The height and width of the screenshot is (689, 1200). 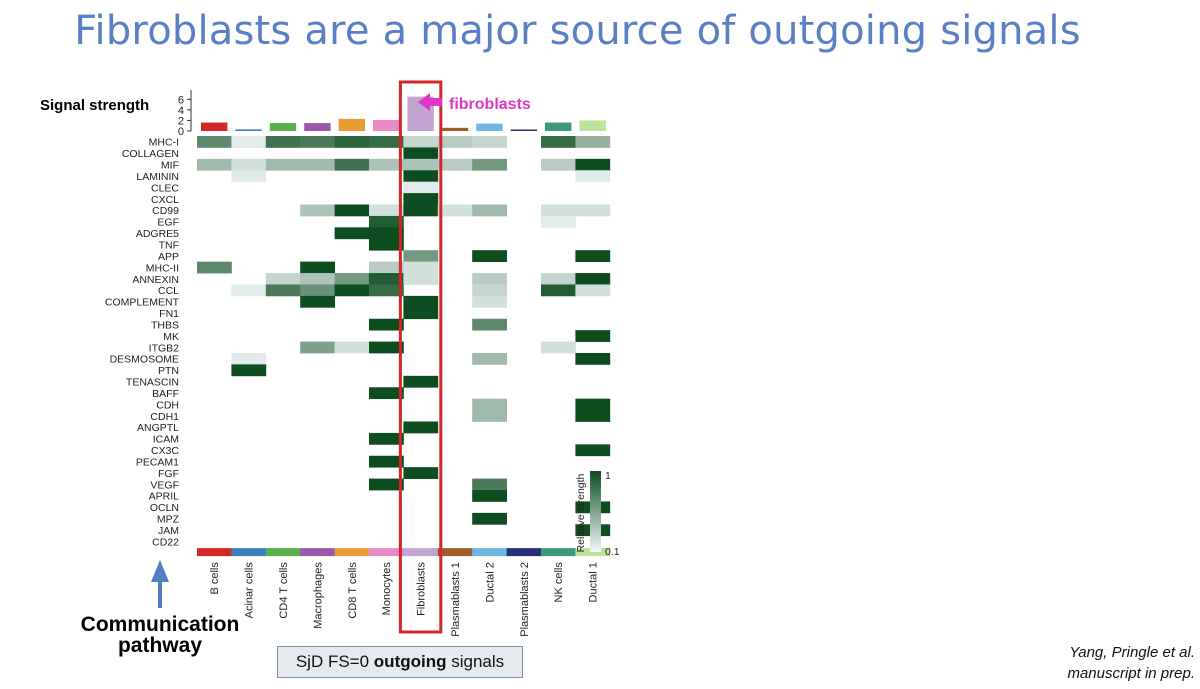 What do you see at coordinates (386, 290) in the screenshot?
I see `cell-ccl-monocytes` at bounding box center [386, 290].